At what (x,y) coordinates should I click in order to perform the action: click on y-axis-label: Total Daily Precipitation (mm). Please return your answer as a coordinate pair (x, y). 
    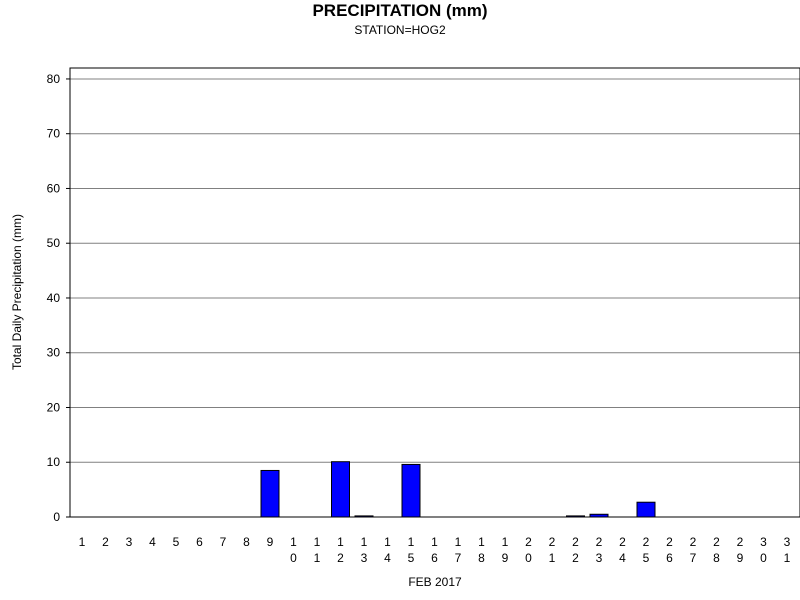
    Looking at the image, I should click on (17, 292).